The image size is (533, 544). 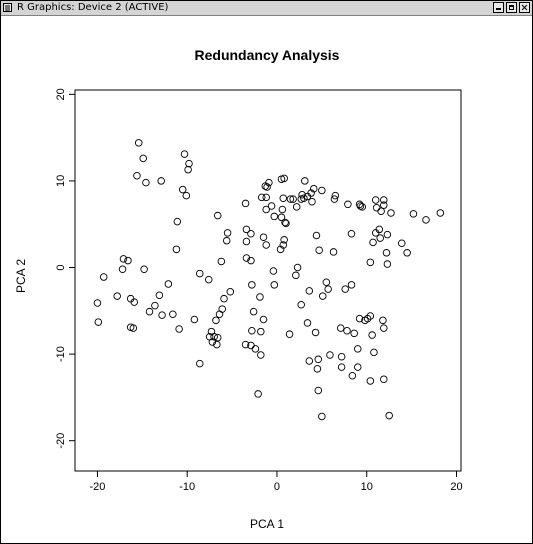 I want to click on y-axis: -20 -10 0 10 20, so click(x=65, y=268).